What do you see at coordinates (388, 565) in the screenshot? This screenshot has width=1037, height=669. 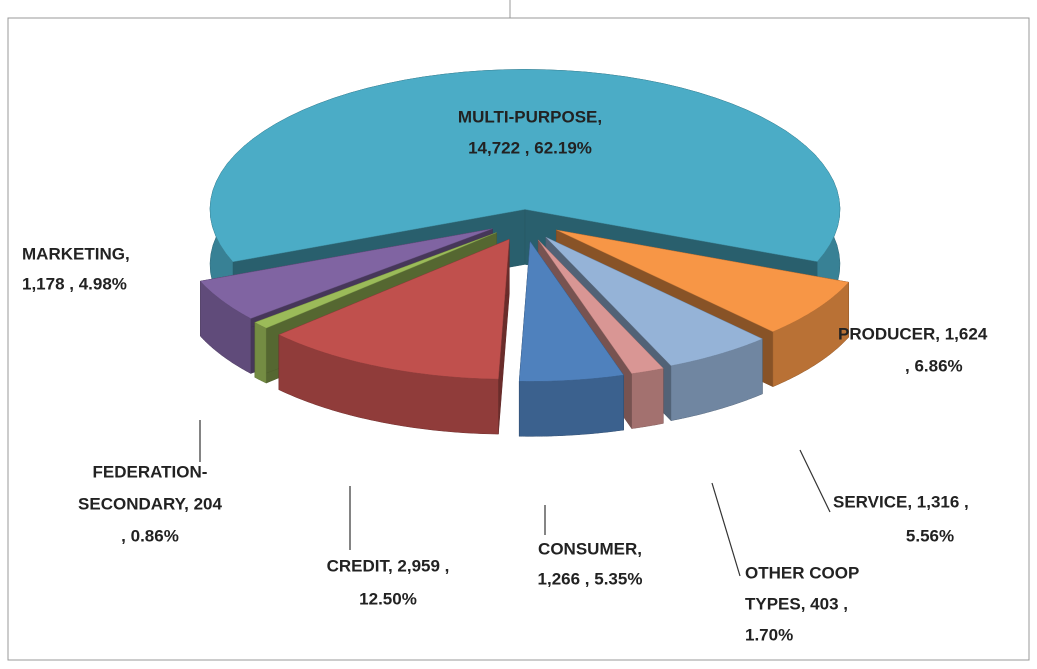 I see `data-label: CREDIT, 2,959 ,` at bounding box center [388, 565].